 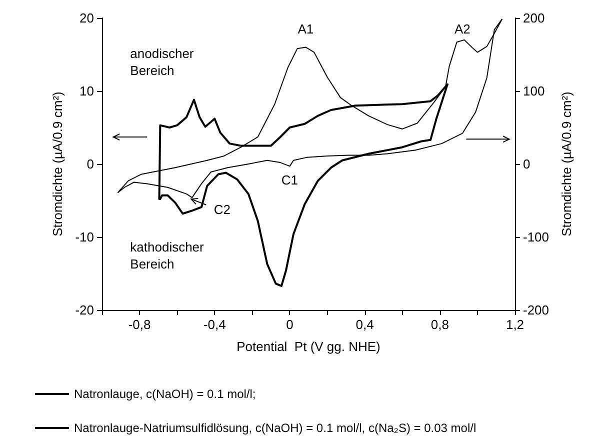 What do you see at coordinates (566, 164) in the screenshot?
I see `y2-axis-title: Stromdichte (µA/0.9 cm²)` at bounding box center [566, 164].